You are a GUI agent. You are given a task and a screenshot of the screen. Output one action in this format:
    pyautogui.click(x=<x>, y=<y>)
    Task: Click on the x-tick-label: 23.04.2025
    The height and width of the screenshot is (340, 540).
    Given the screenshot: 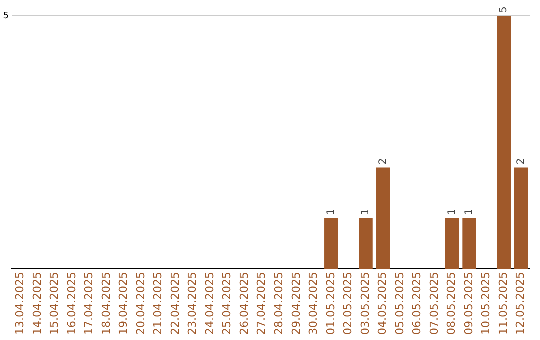 What is the action you would take?
    pyautogui.click(x=193, y=304)
    